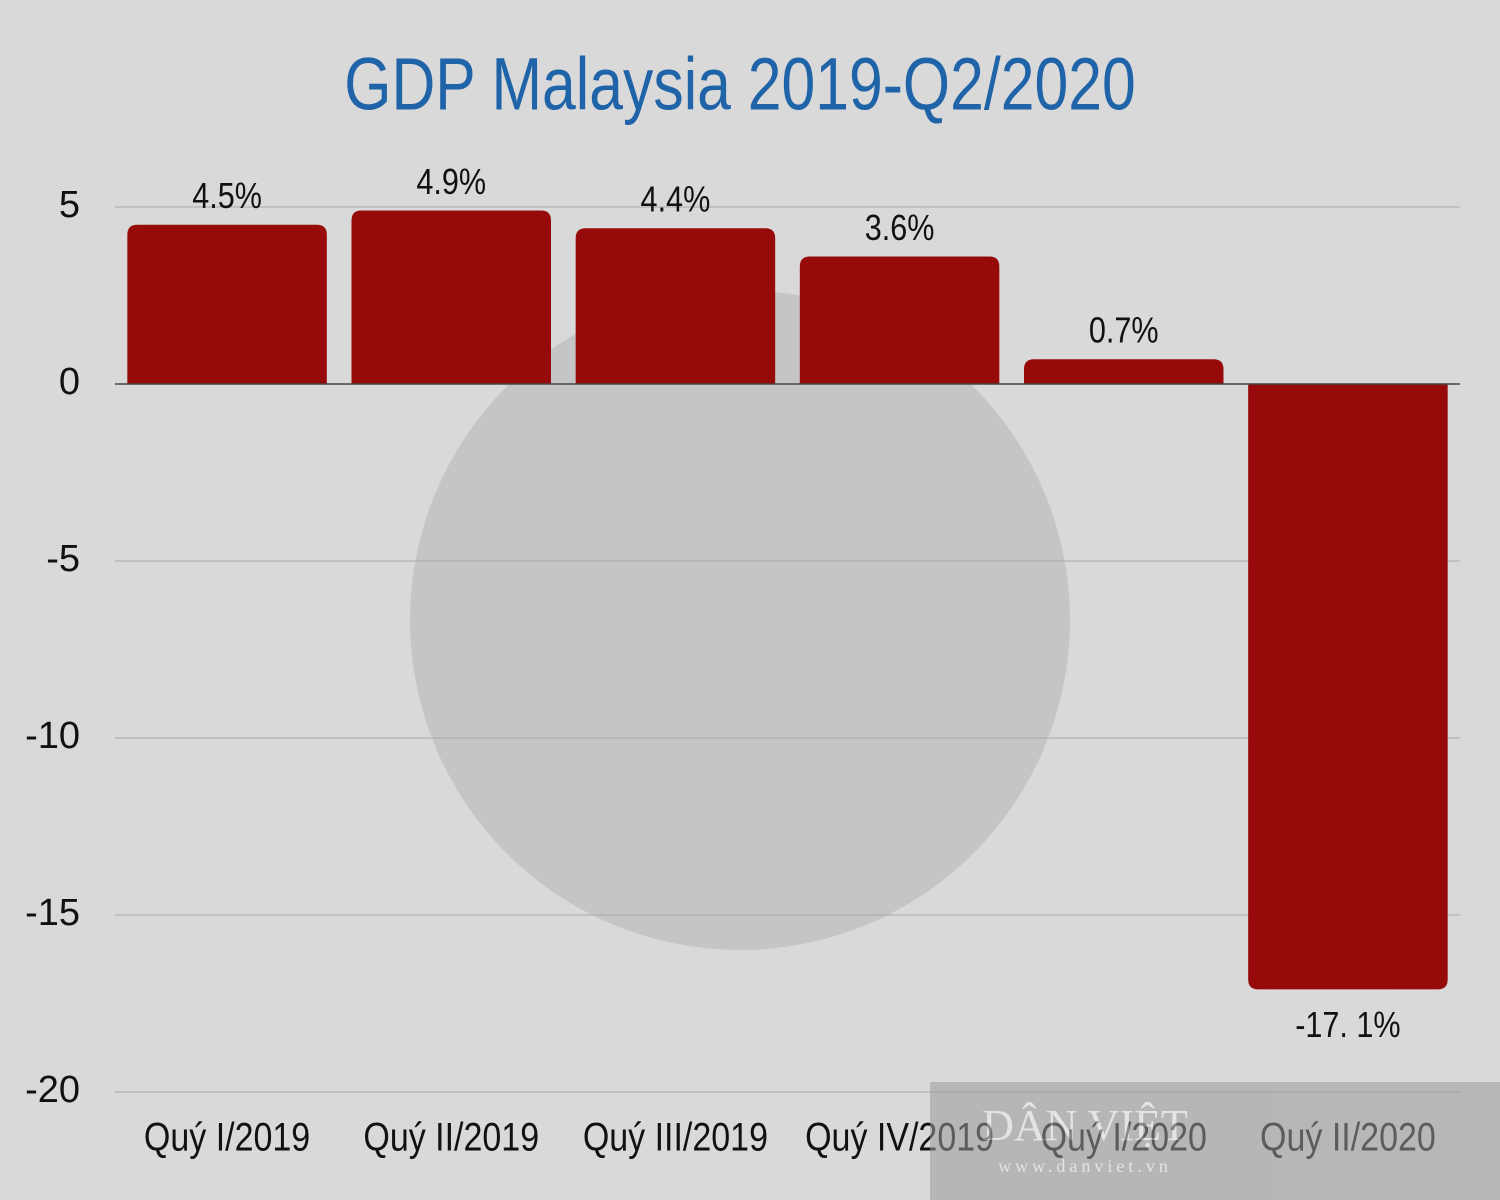 The height and width of the screenshot is (1200, 1500). I want to click on x-tick-label: Quý III/2019, so click(675, 1136).